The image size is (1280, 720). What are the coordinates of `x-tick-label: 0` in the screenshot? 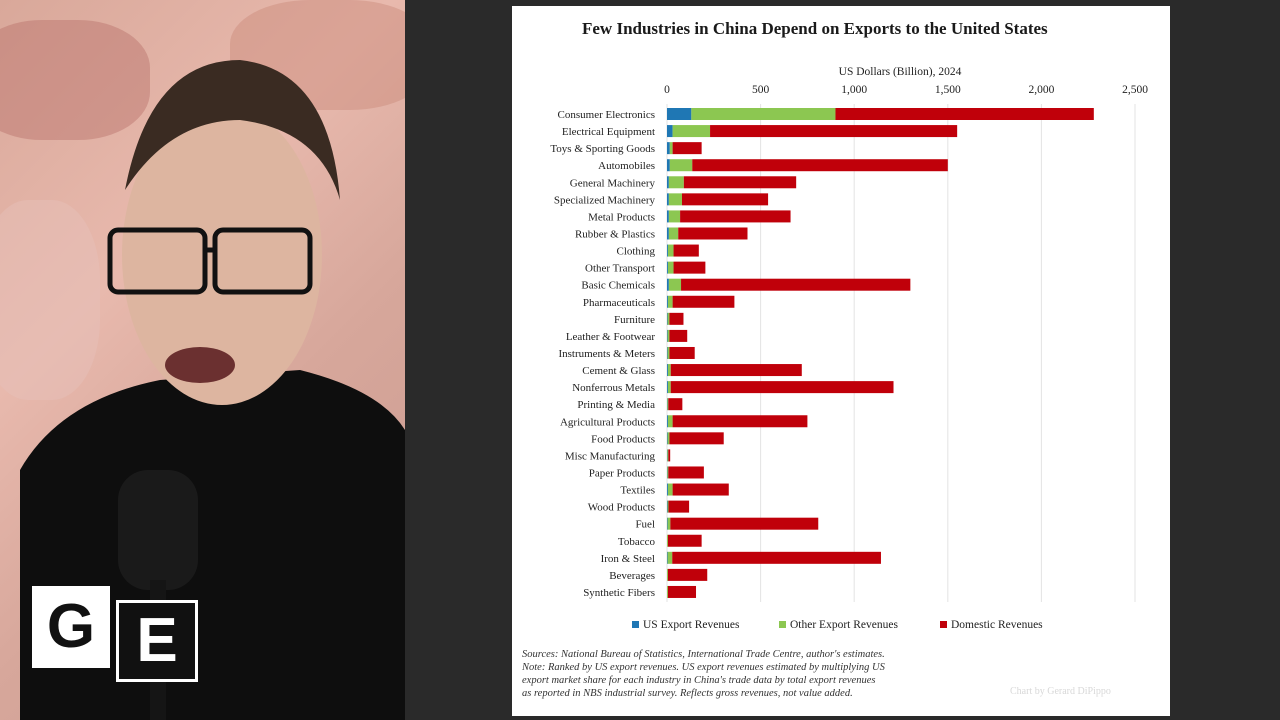 It's located at (667, 90).